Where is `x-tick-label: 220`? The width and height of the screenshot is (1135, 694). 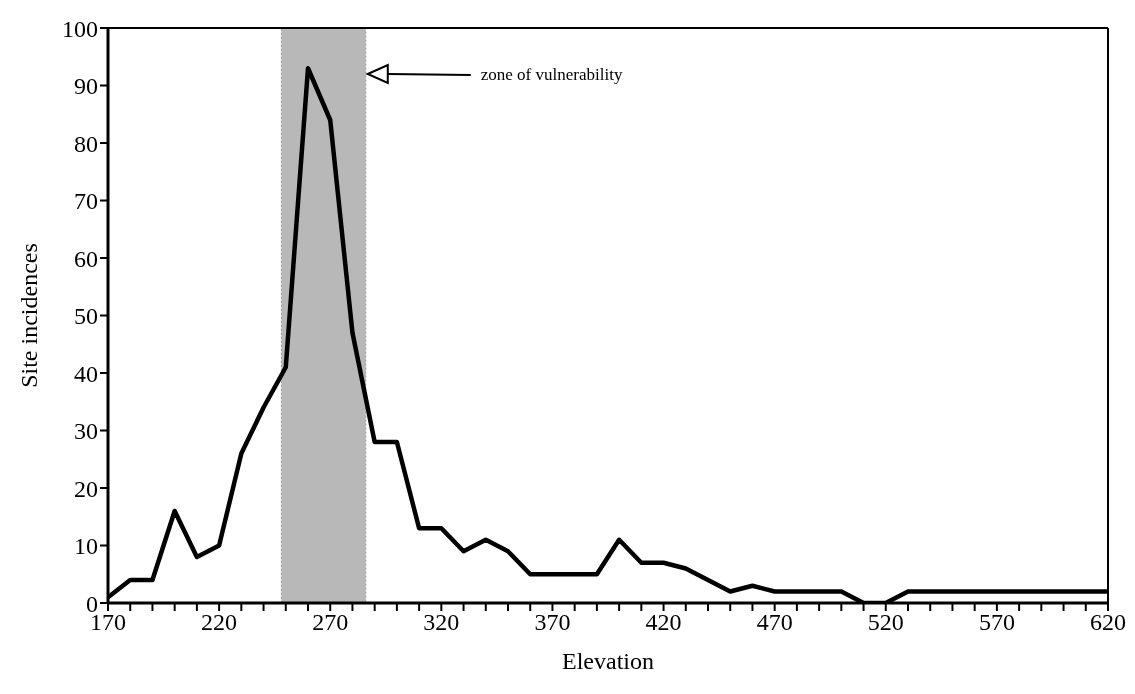 x-tick-label: 220 is located at coordinates (219, 622).